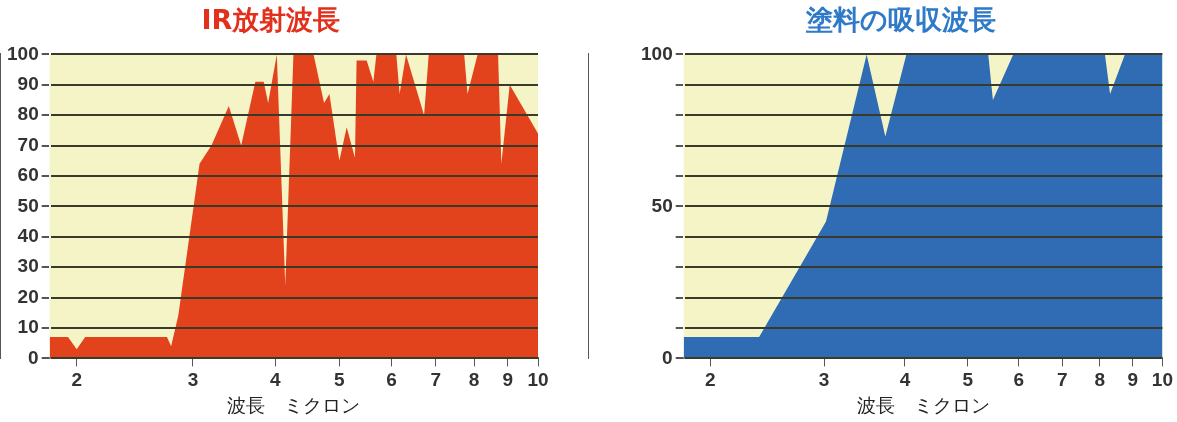  I want to click on chart-title: 塗料の吸収波長, so click(900, 20).